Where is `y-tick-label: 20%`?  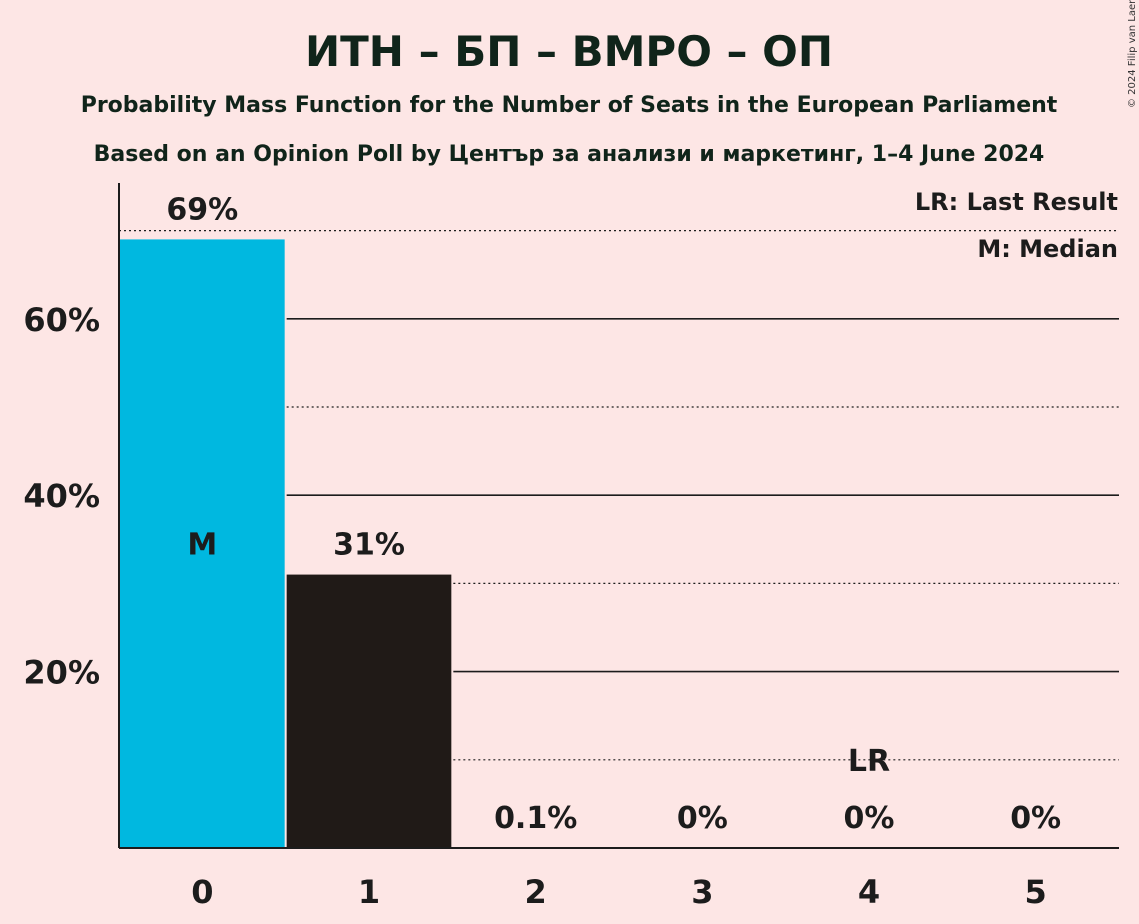 y-tick-label: 20% is located at coordinates (61, 673).